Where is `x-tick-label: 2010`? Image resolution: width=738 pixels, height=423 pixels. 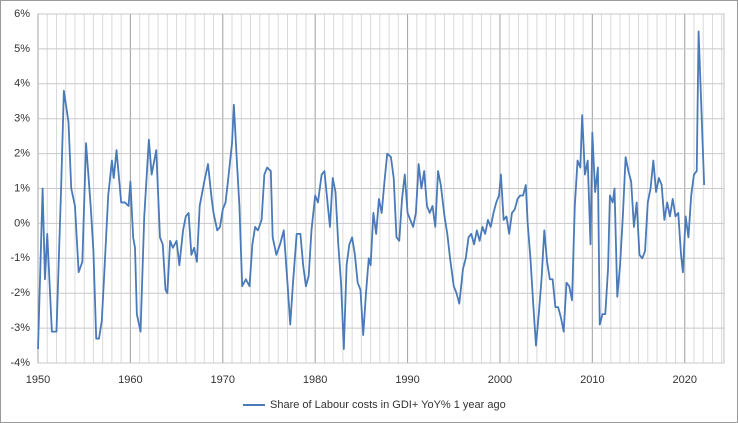
x-tick-label: 2010 is located at coordinates (592, 380).